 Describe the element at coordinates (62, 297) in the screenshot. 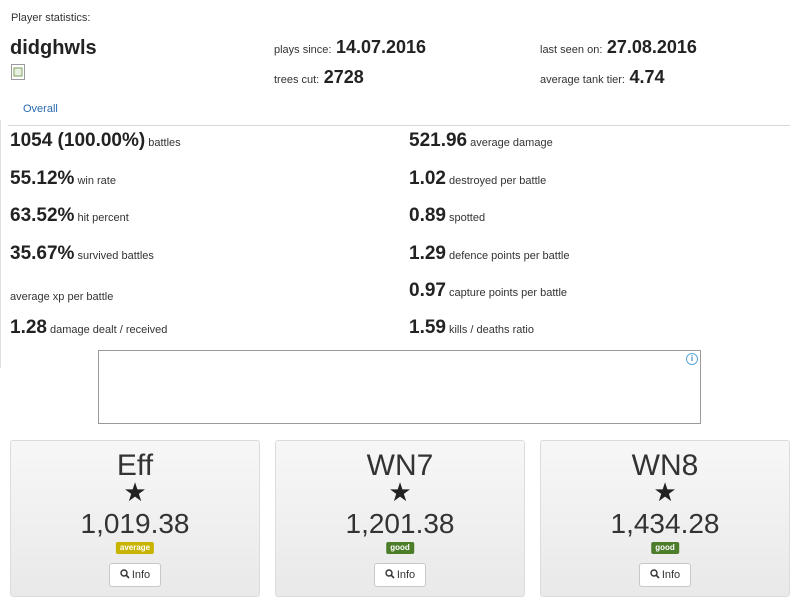

I see `stat-average-xp: average xp per battle` at that location.